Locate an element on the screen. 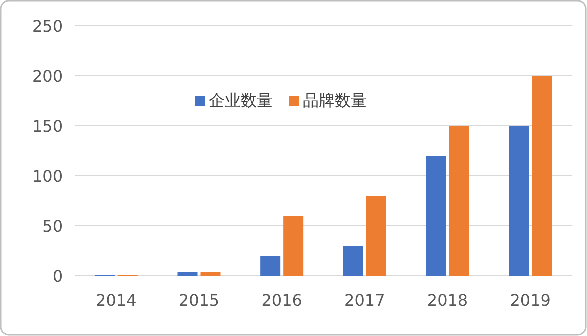  x-tick-label: 2014 is located at coordinates (116, 300).